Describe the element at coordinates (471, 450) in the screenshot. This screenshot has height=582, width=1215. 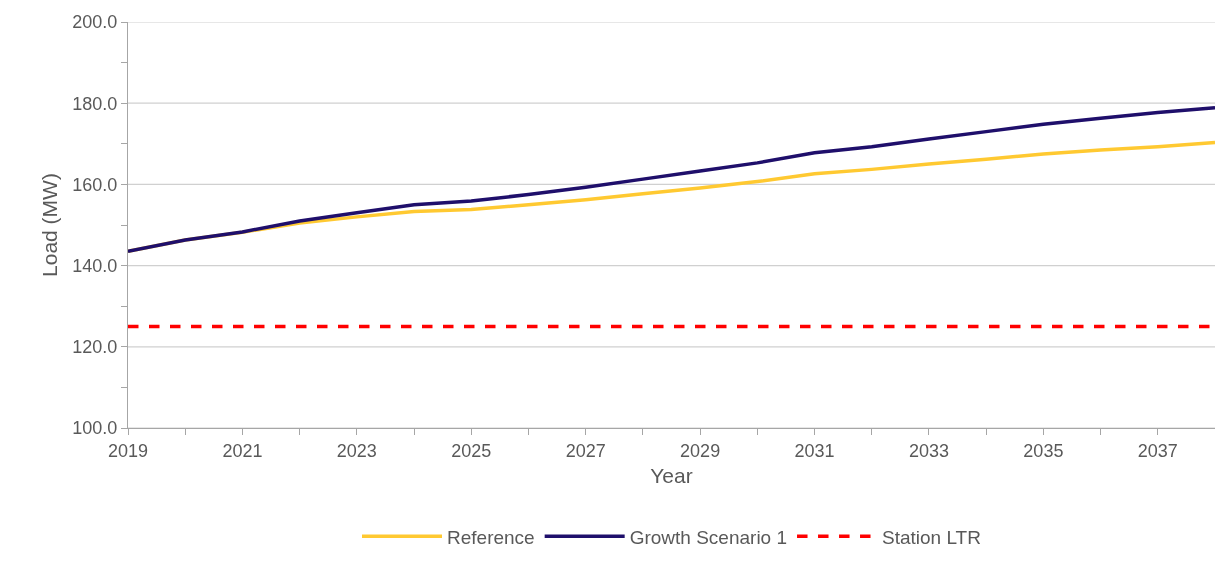
I see `x-tick-label: 2025` at that location.